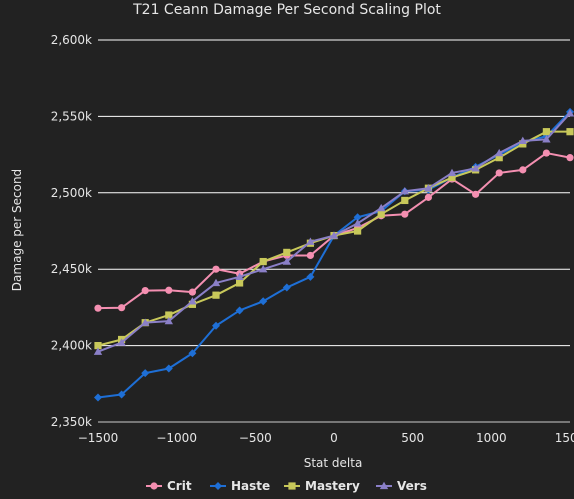 The width and height of the screenshot is (574, 499). What do you see at coordinates (491, 438) in the screenshot?
I see `x-tick-label: 1000` at bounding box center [491, 438].